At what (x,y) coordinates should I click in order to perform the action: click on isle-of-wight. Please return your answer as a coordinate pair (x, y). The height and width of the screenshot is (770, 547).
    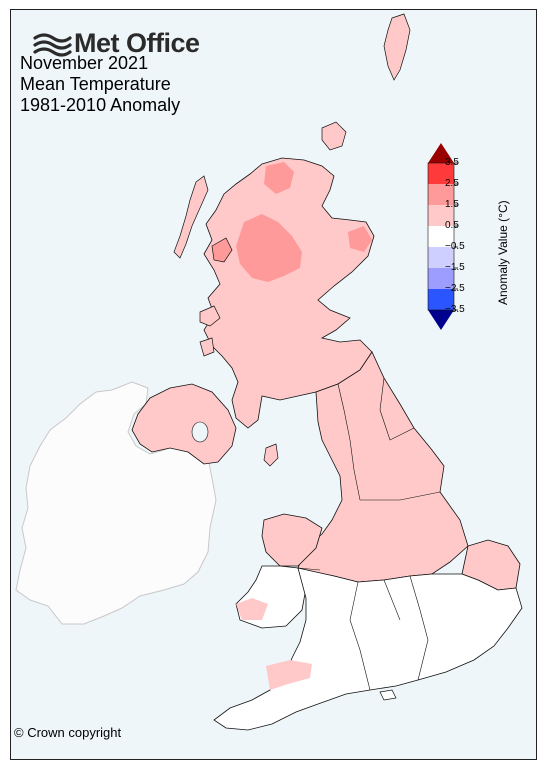
    Looking at the image, I should click on (388, 695).